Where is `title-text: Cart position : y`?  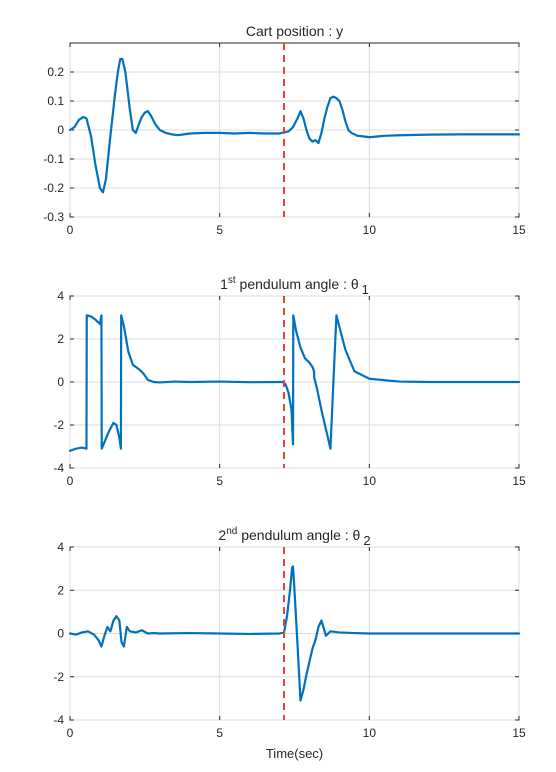
title-text: Cart position : y is located at coordinates (294, 31).